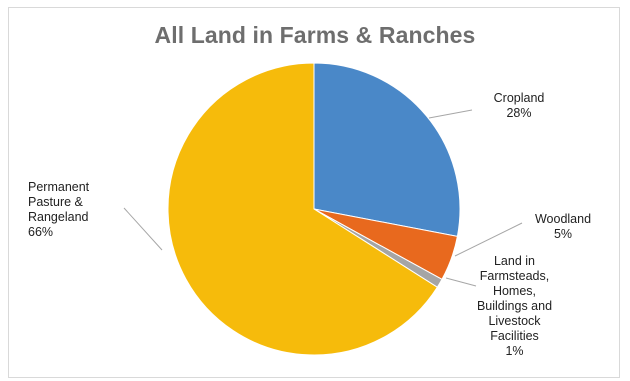 This screenshot has width=630, height=381. I want to click on slice-label: Woodland 5%, so click(563, 227).